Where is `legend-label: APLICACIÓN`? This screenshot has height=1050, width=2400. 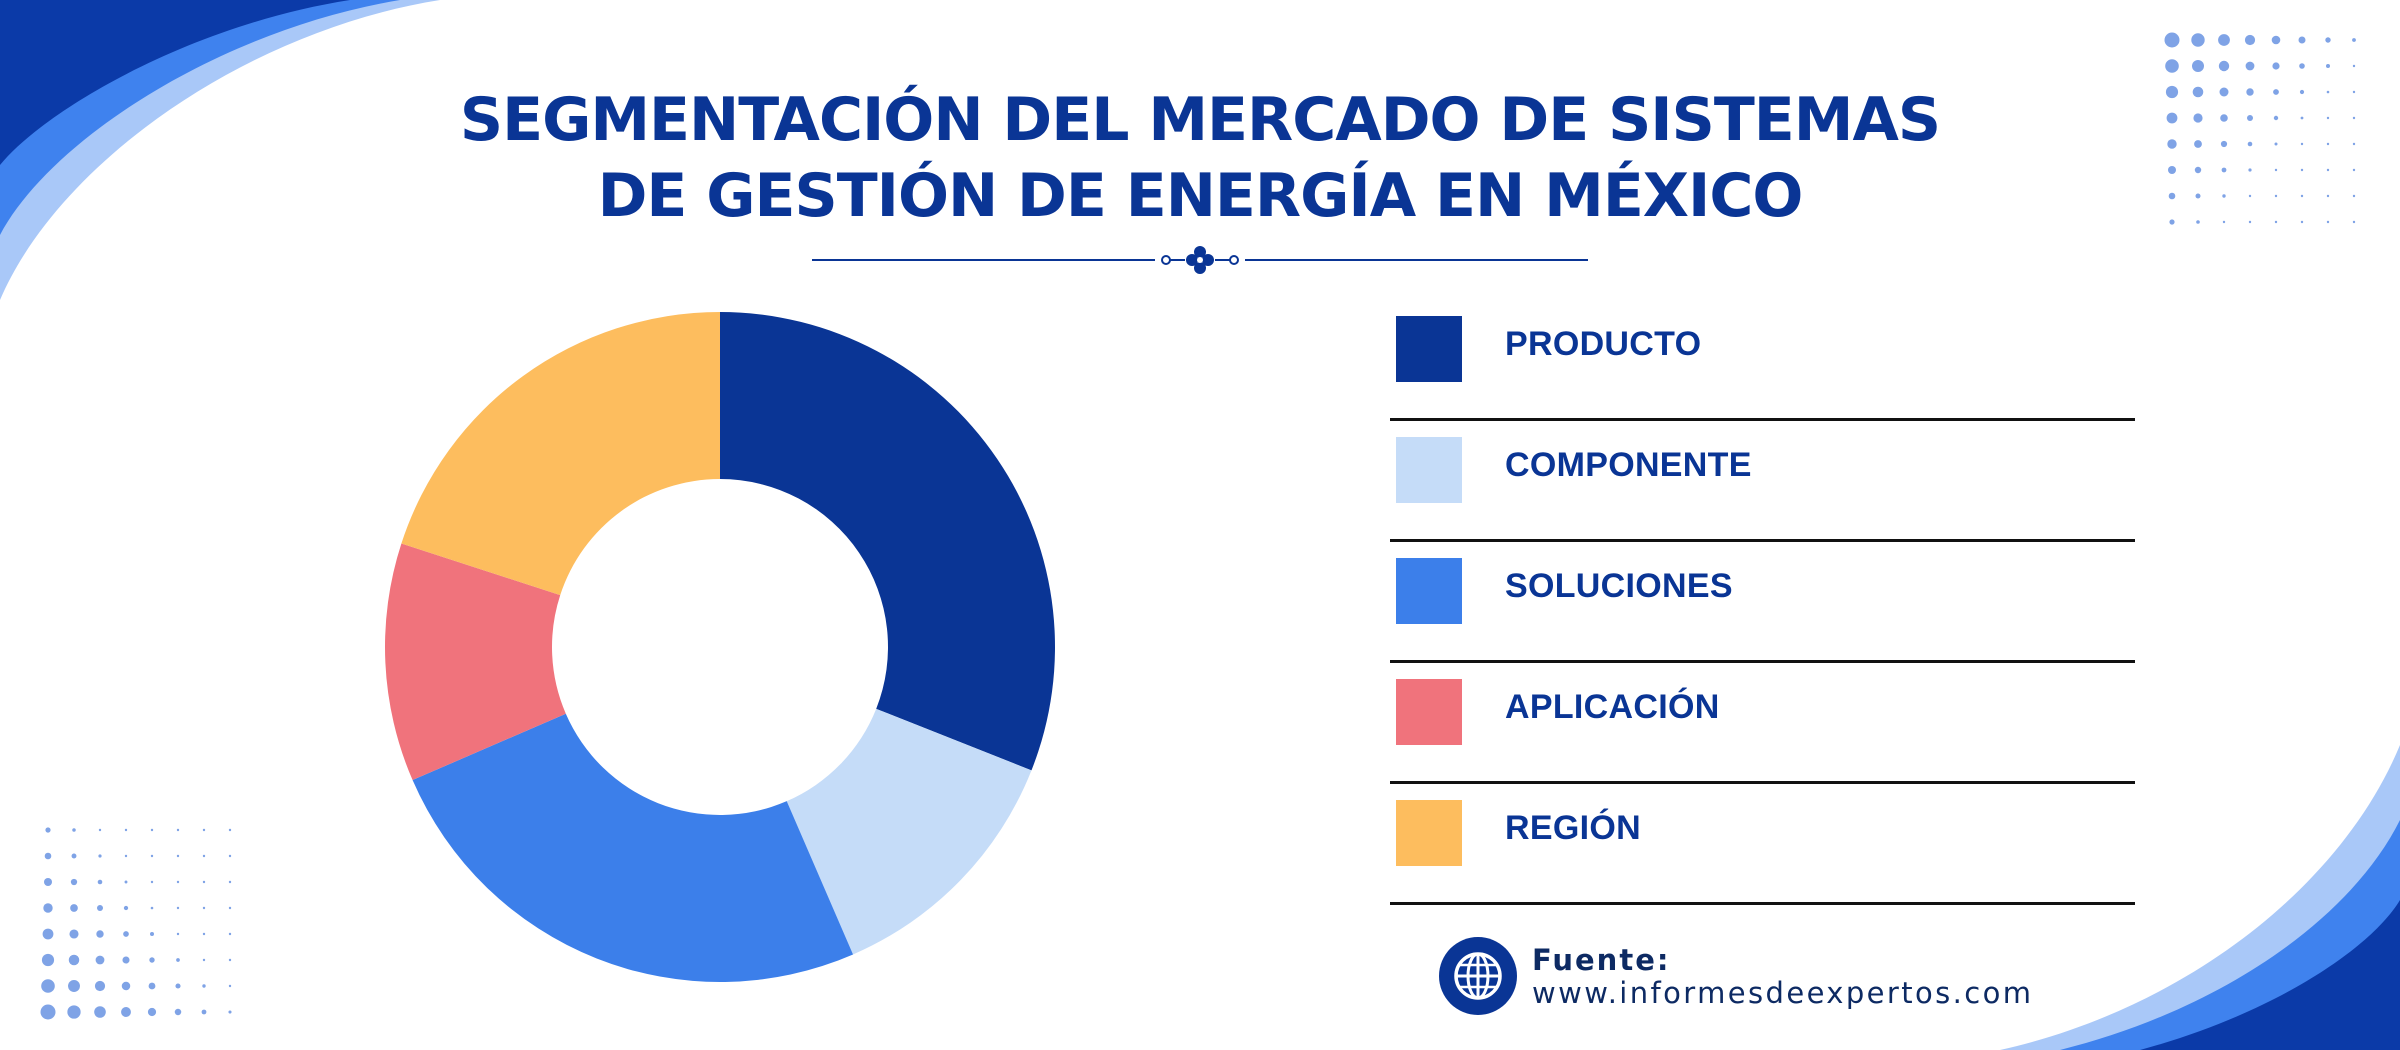 legend-label: APLICACIÓN is located at coordinates (1612, 707).